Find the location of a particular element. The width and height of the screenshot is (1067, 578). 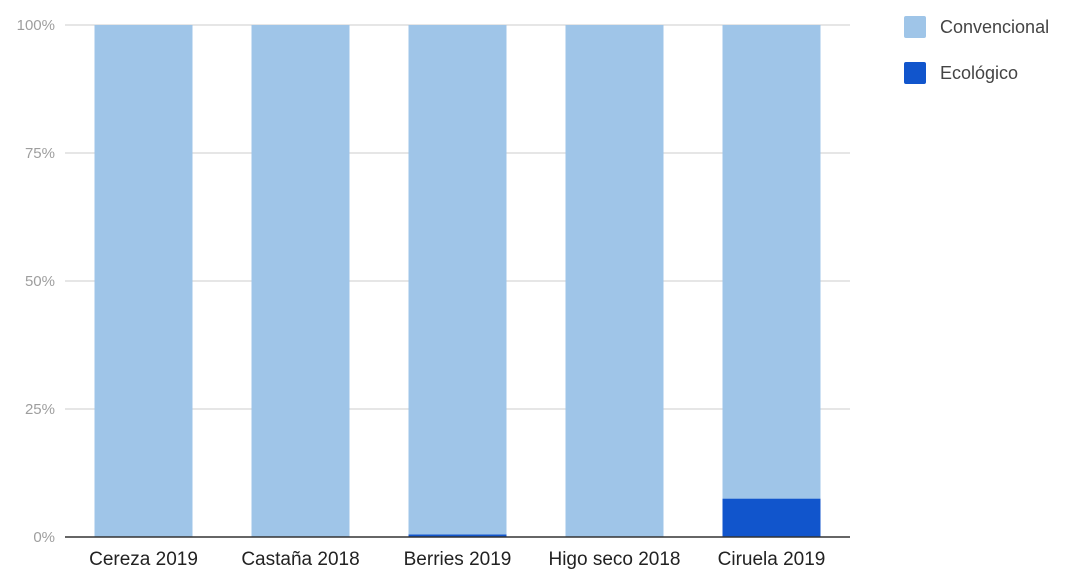

legend-label: Ecológico is located at coordinates (979, 73).